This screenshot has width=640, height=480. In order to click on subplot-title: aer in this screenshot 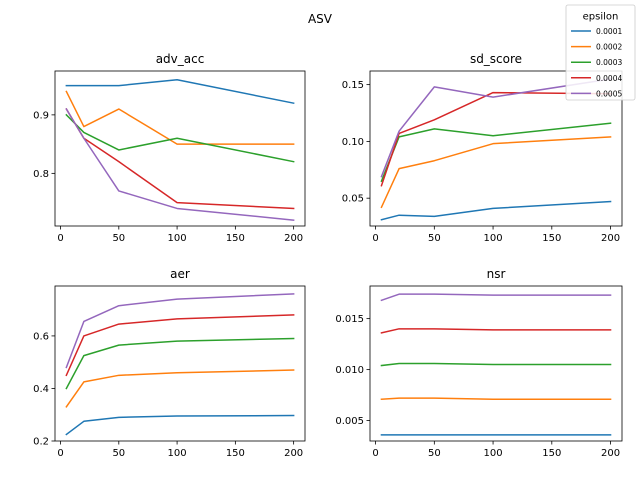, I will do `click(180, 274)`.